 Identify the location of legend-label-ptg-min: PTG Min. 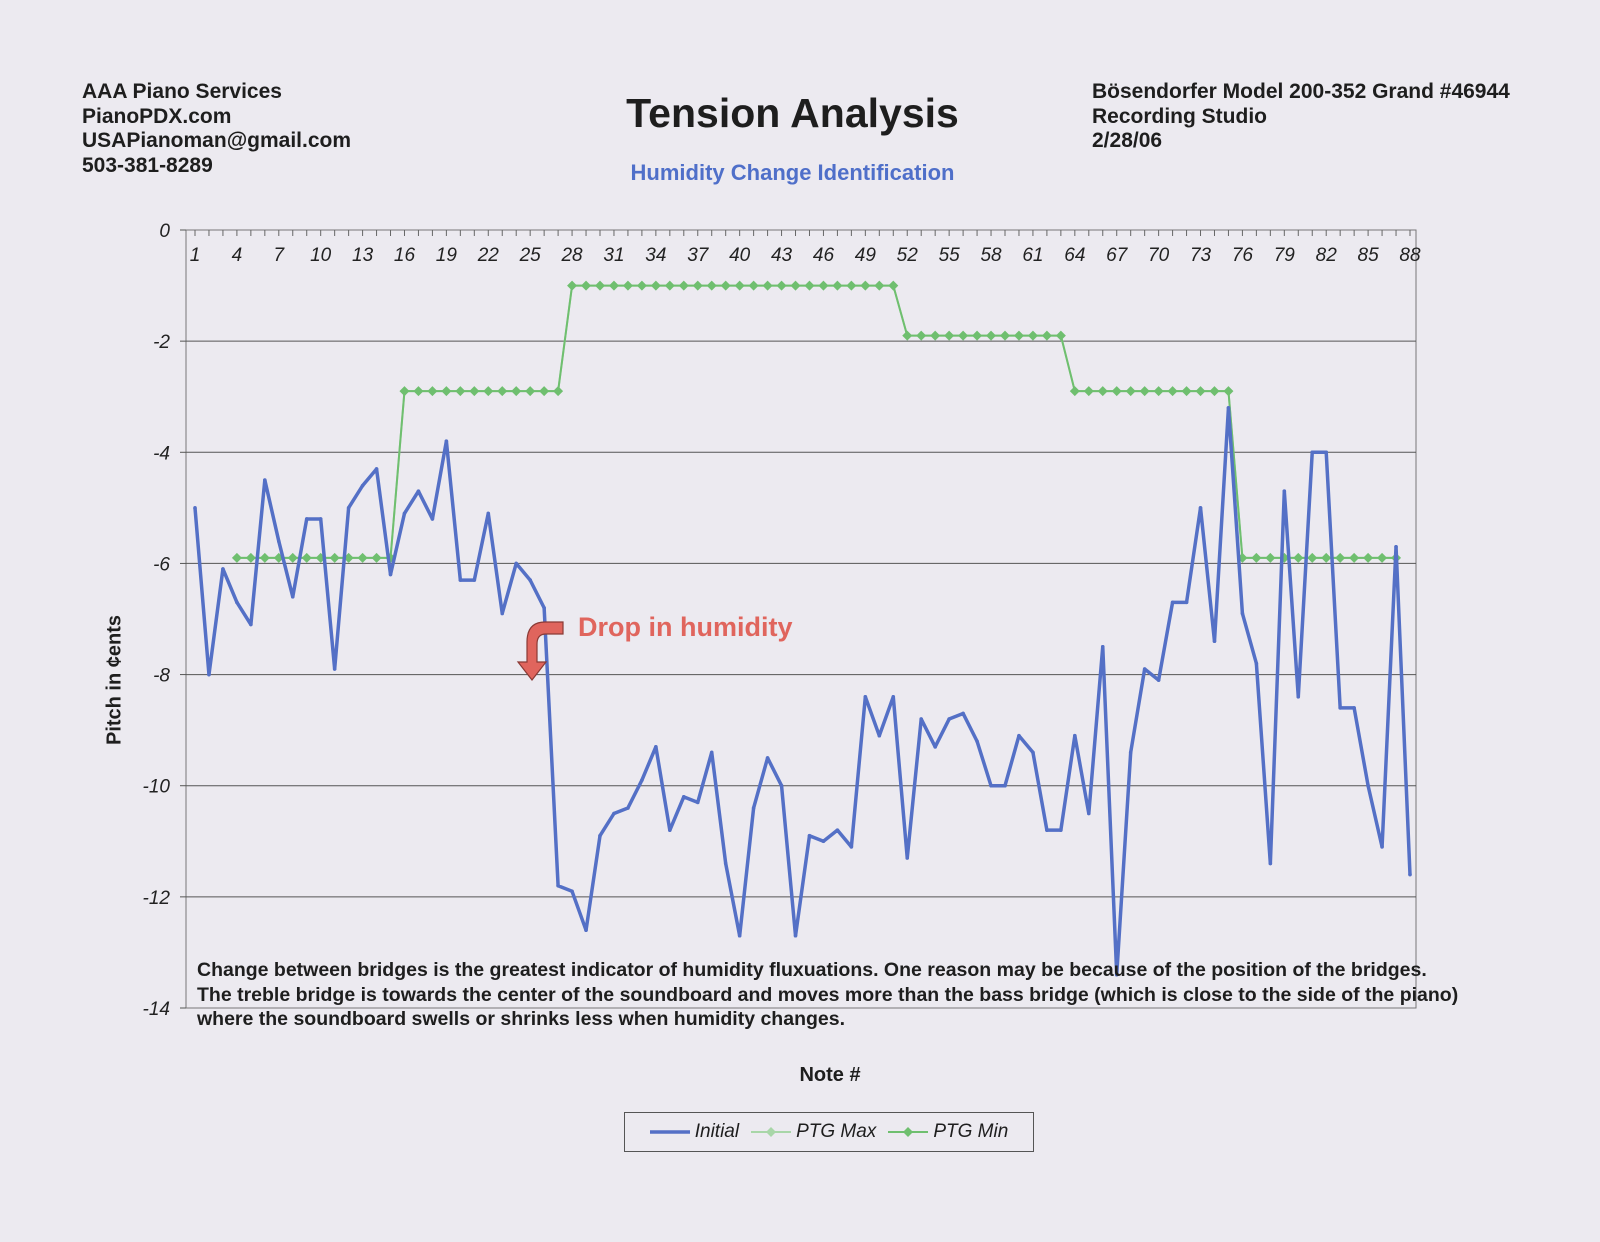
(971, 1131).